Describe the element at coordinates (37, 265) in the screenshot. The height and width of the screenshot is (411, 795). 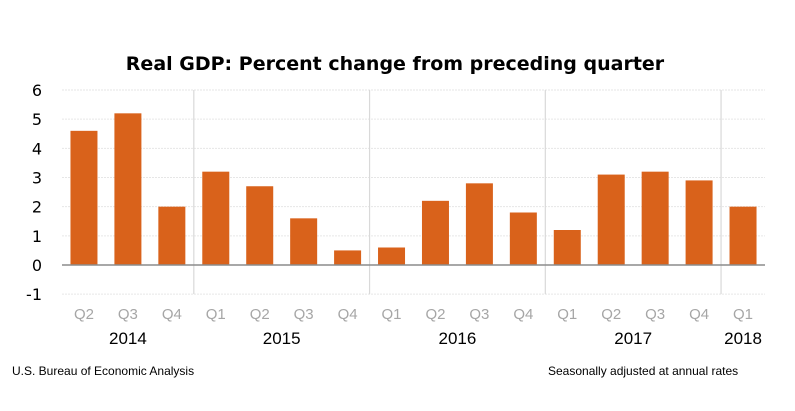
I see `y-tick-label: 0` at that location.